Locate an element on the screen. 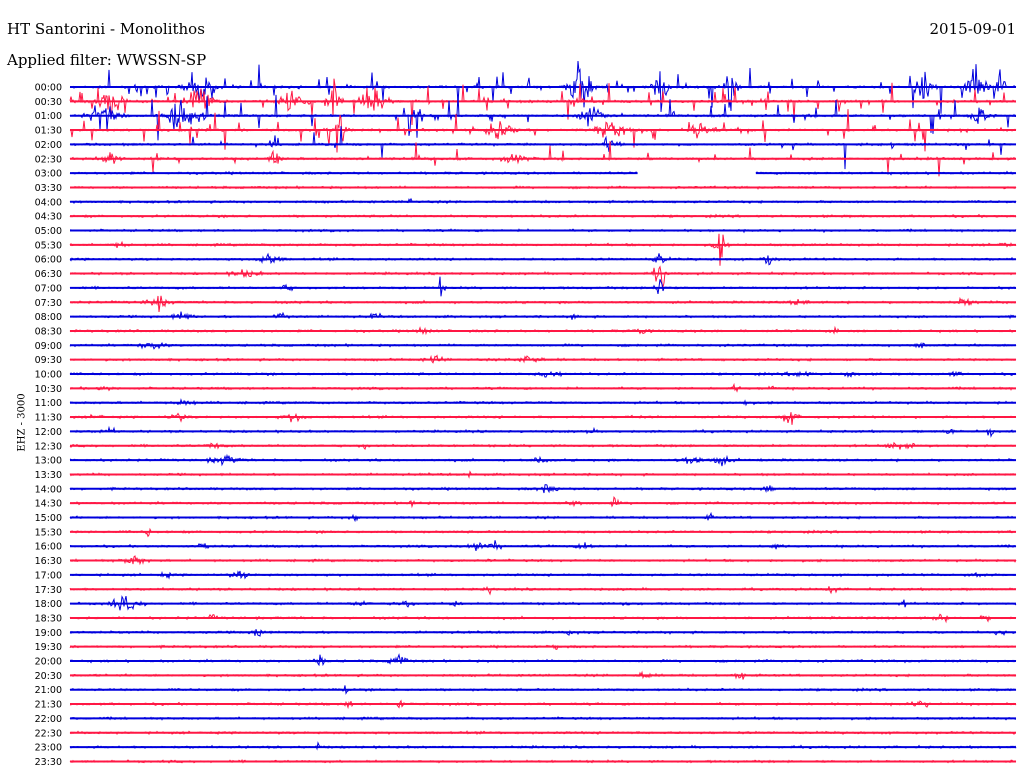 Image resolution: width=1024 pixels, height=780 pixels. time-label: 13:00 is located at coordinates (48, 461).